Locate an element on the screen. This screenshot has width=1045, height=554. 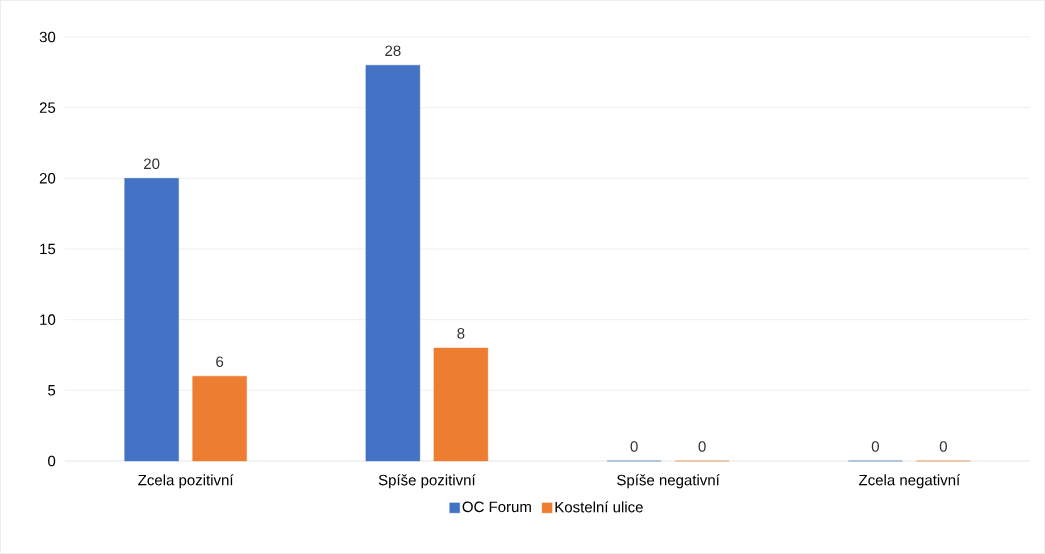
x-tick-label: Spíše negativní is located at coordinates (668, 481).